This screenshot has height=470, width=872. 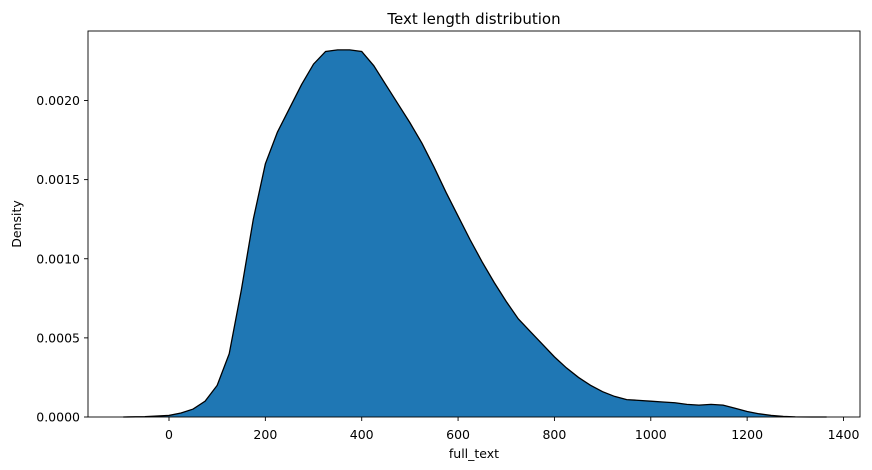 I want to click on x-tick-label: 400, so click(x=362, y=434).